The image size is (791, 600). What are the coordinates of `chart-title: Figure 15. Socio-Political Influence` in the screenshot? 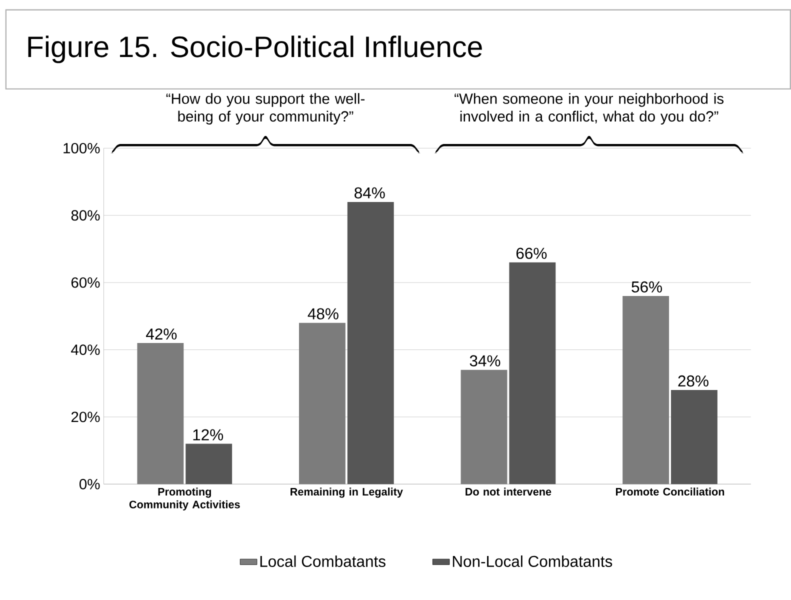 It's located at (255, 50).